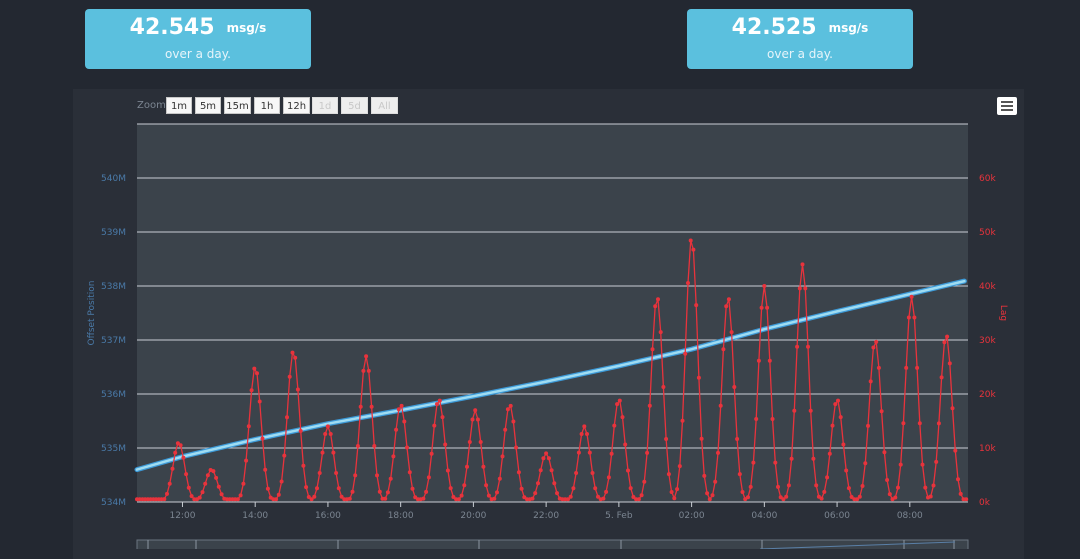  I want to click on stat-subtitle: over a day., so click(198, 54).